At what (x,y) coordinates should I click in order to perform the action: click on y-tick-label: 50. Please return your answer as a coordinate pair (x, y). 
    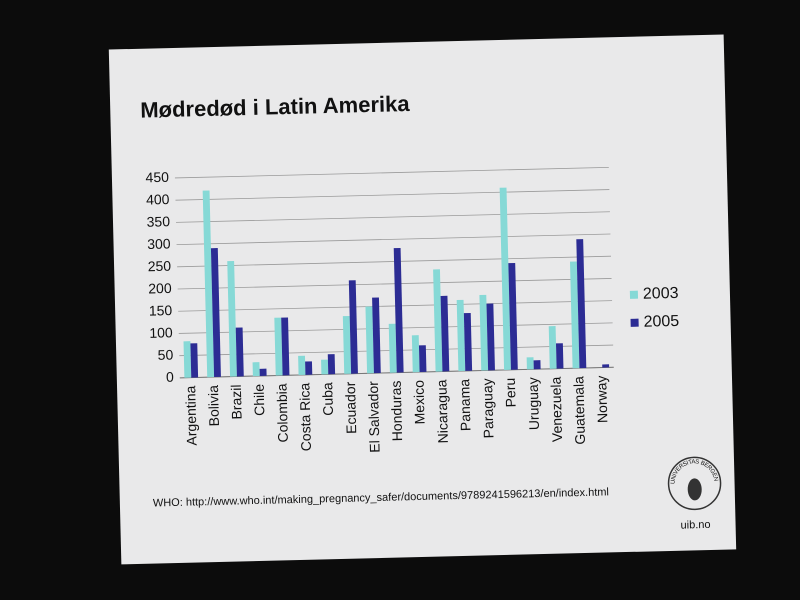
    Looking at the image, I should click on (165, 355).